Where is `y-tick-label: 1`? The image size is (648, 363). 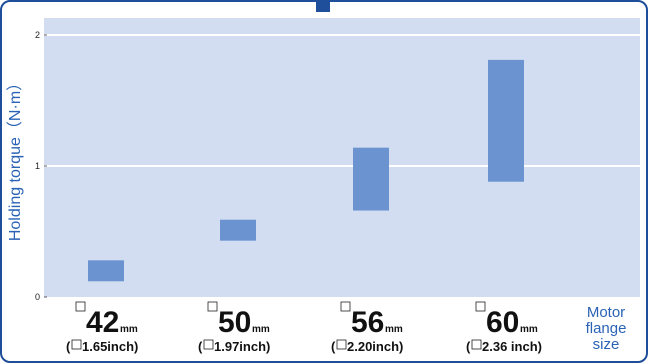 y-tick-label: 1 is located at coordinates (37, 166).